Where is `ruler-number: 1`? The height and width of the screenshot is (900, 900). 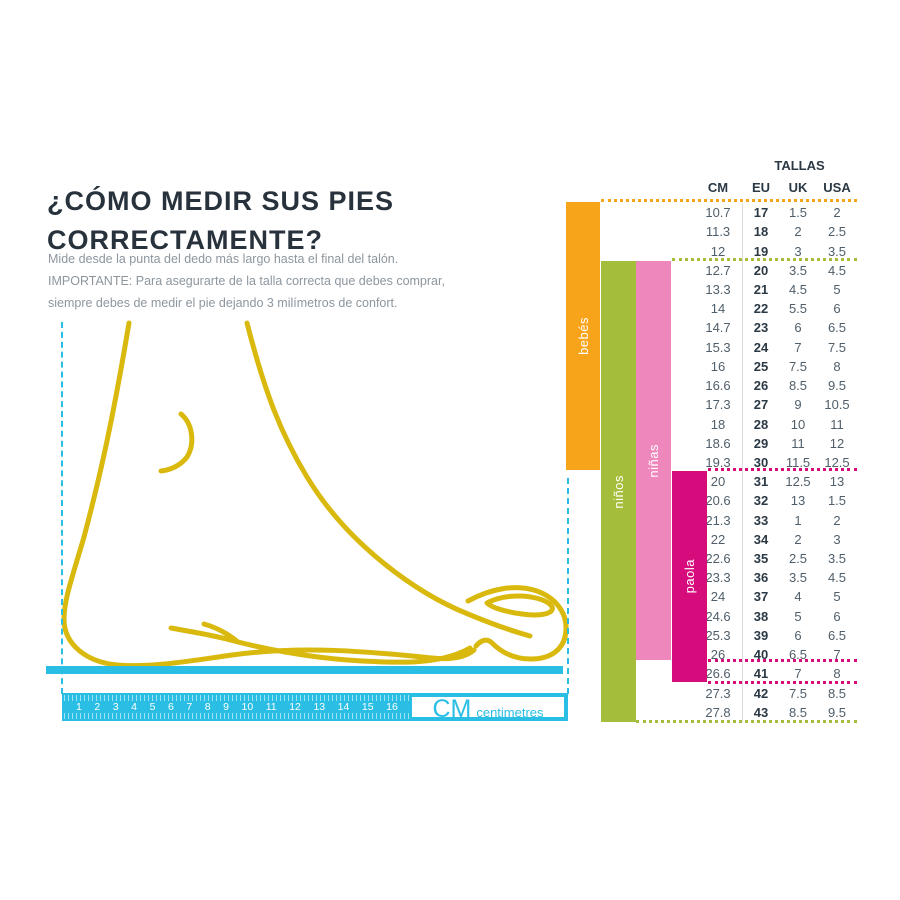
ruler-number: 1 is located at coordinates (79, 707).